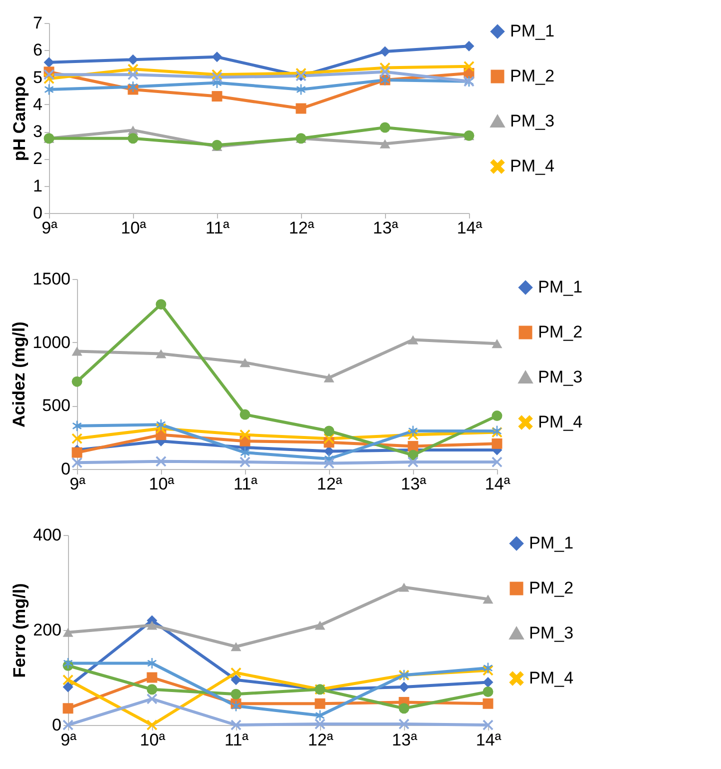 The image size is (721, 769). I want to click on y-axis-title: pH Campo, so click(20, 118).